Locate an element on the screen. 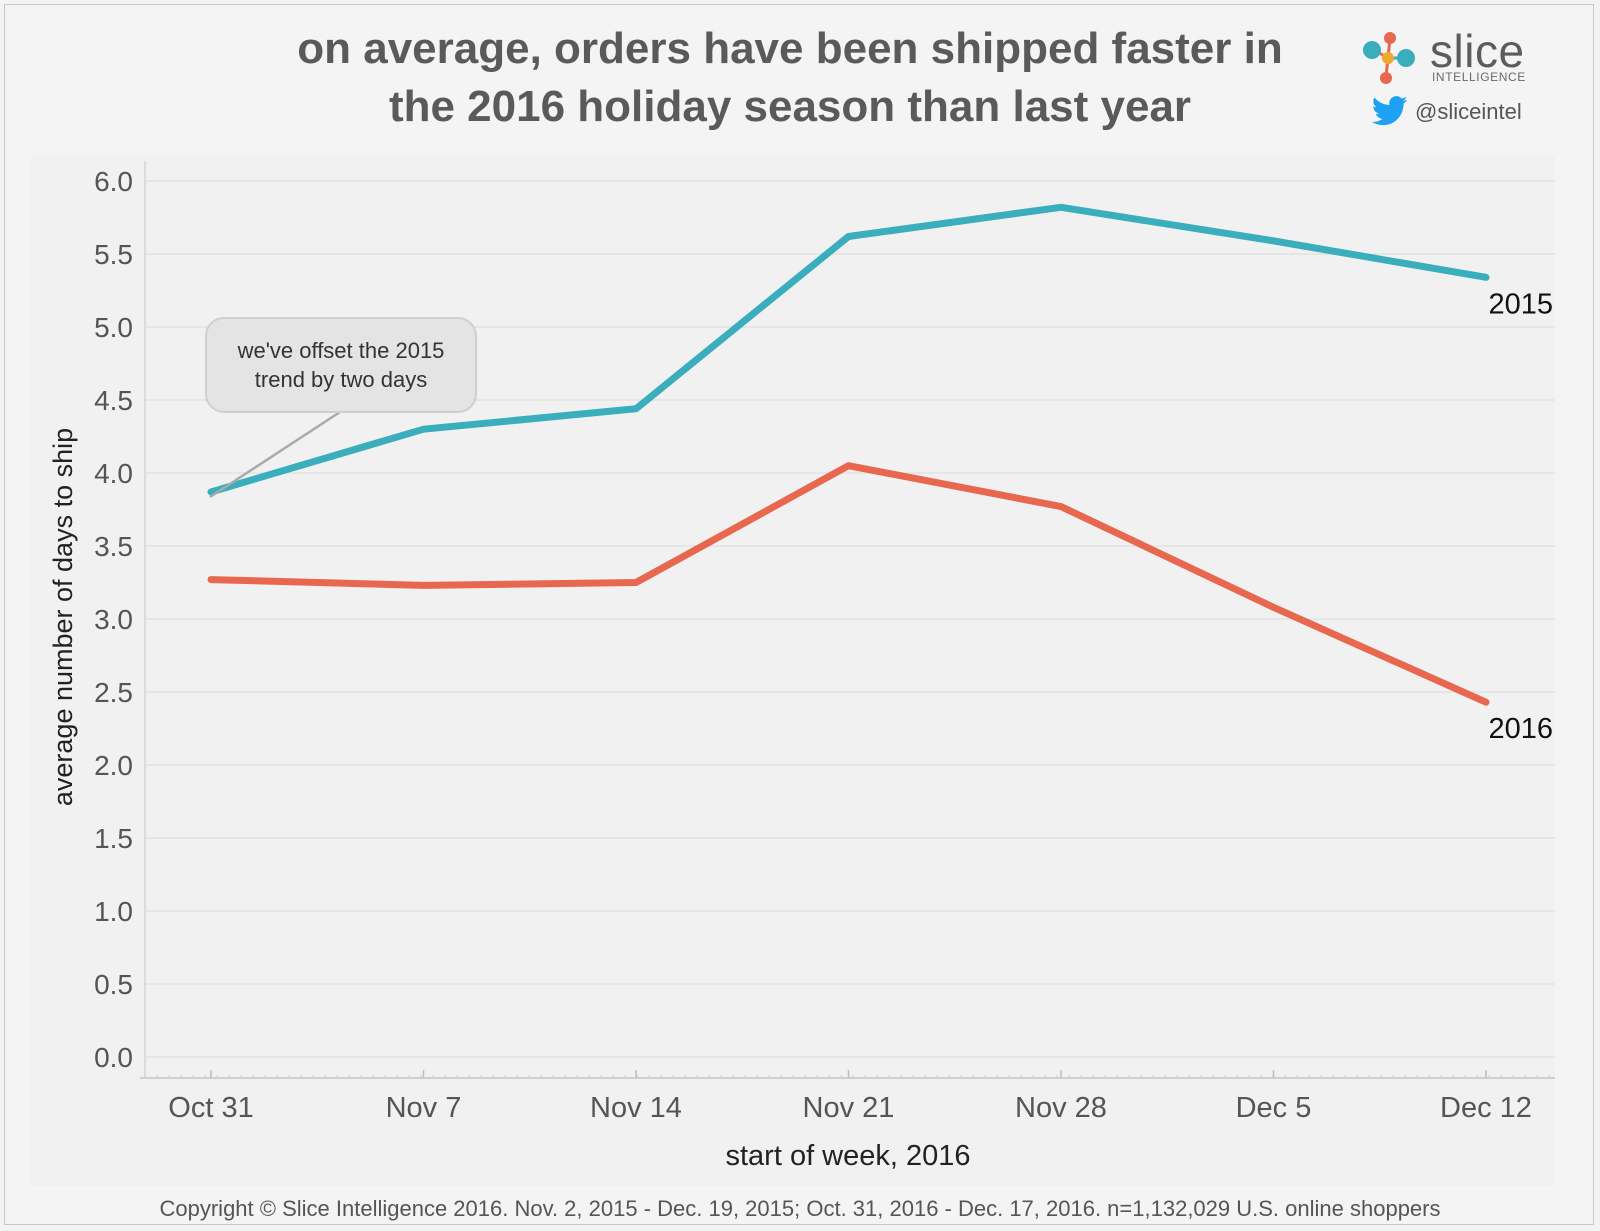  x-axis-label: start of week, 2016 is located at coordinates (847, 1156).